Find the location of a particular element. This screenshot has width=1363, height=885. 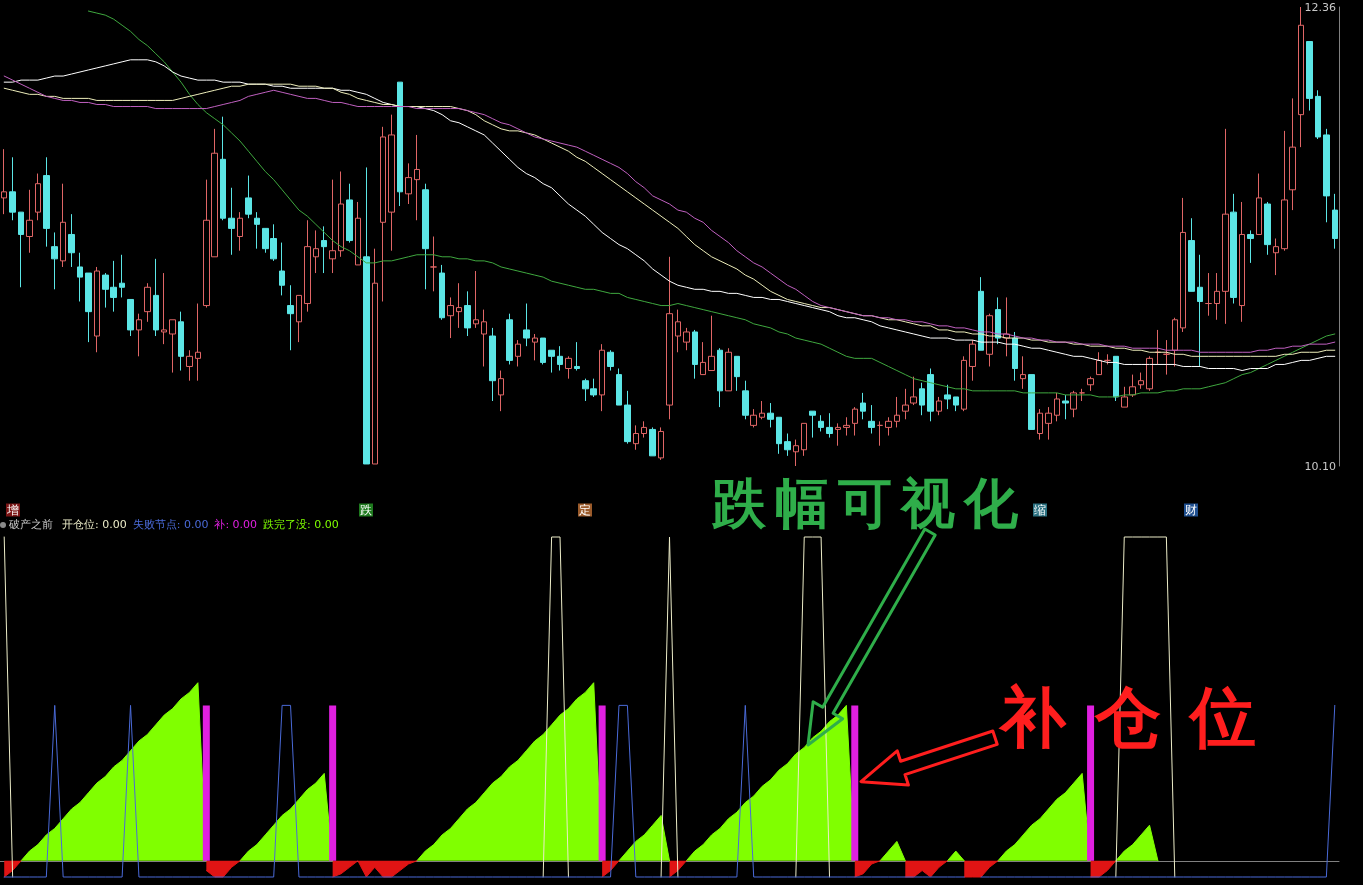

text: 失败节点: 0.00 is located at coordinates (170, 524).